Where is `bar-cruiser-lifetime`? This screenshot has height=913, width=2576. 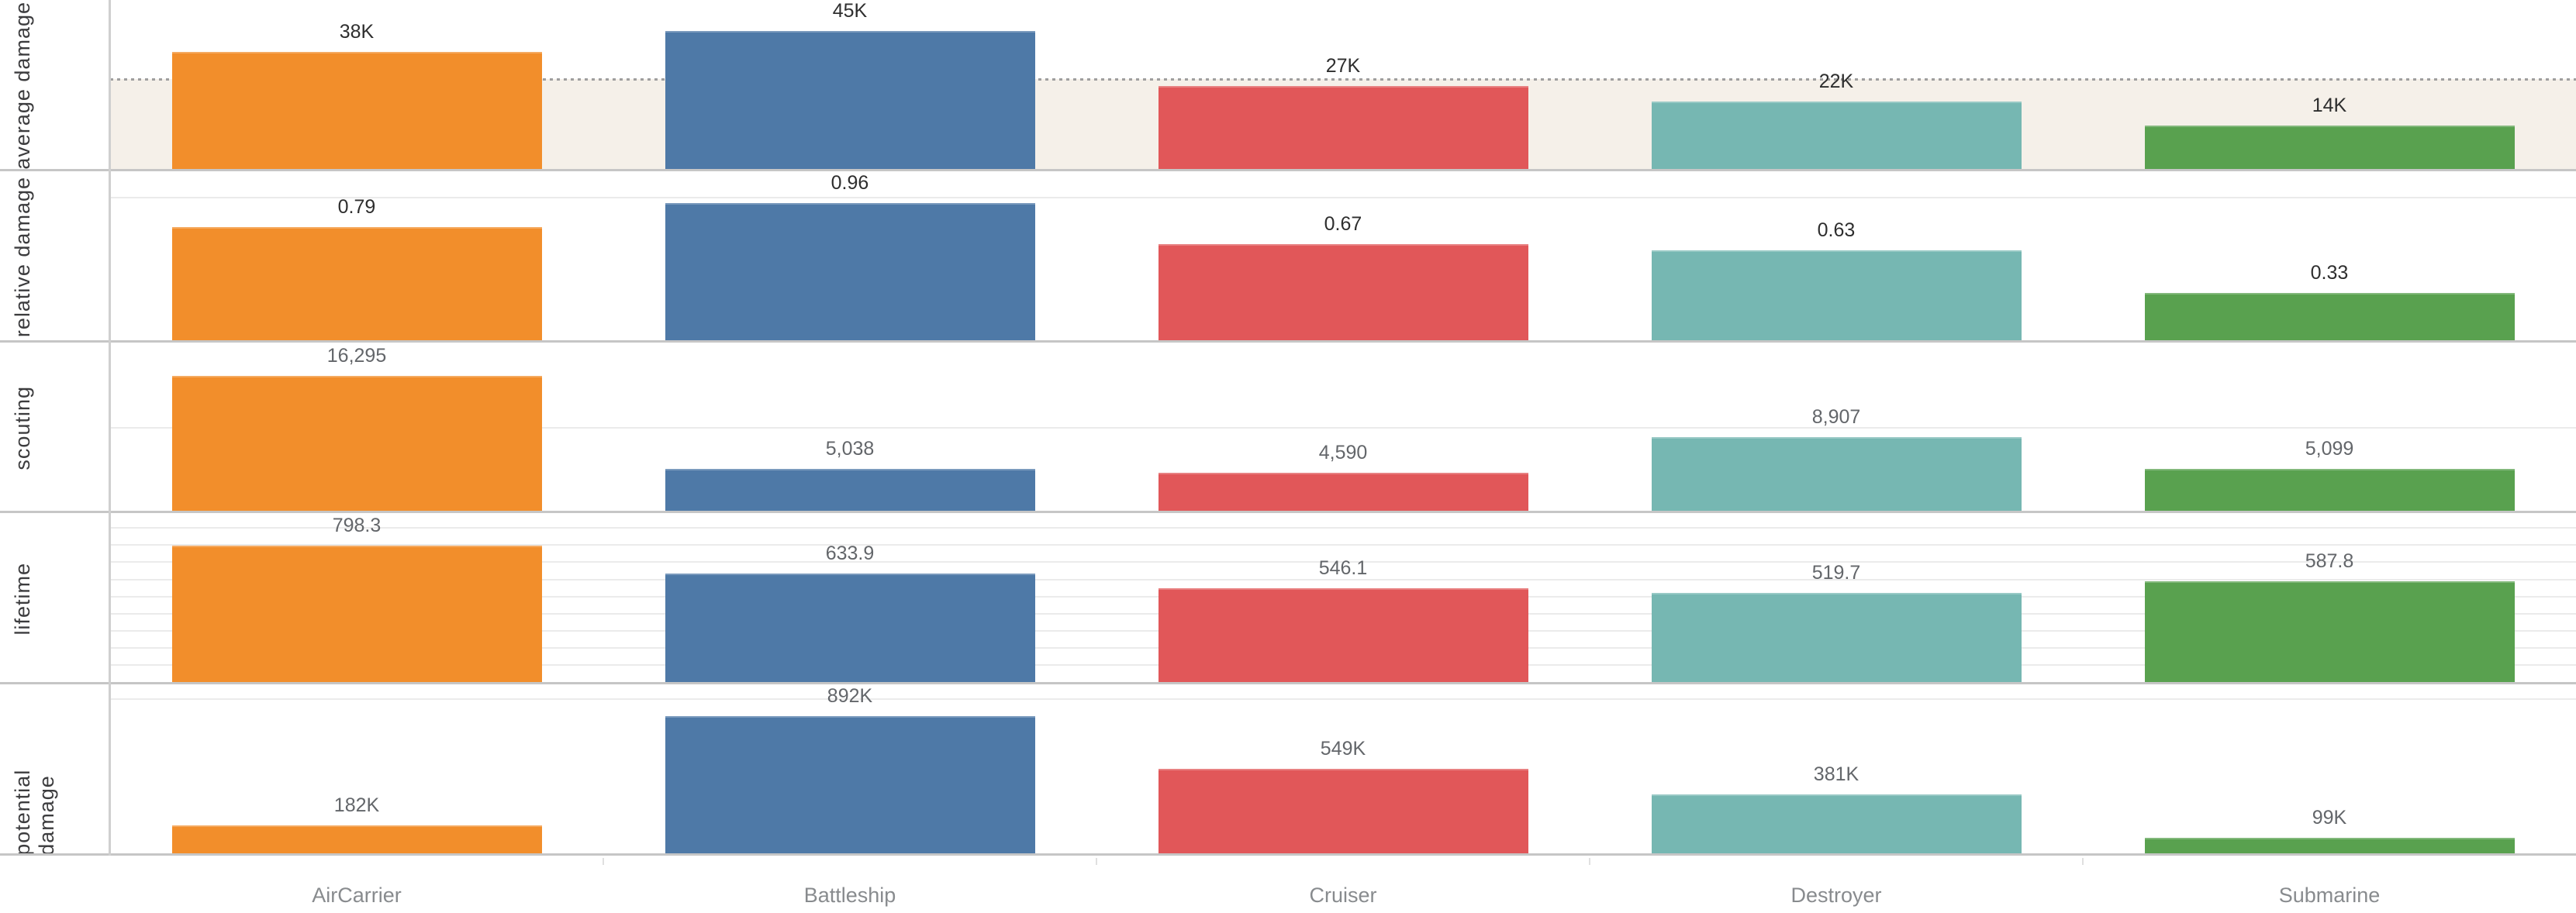
bar-cruiser-lifetime is located at coordinates (1343, 636).